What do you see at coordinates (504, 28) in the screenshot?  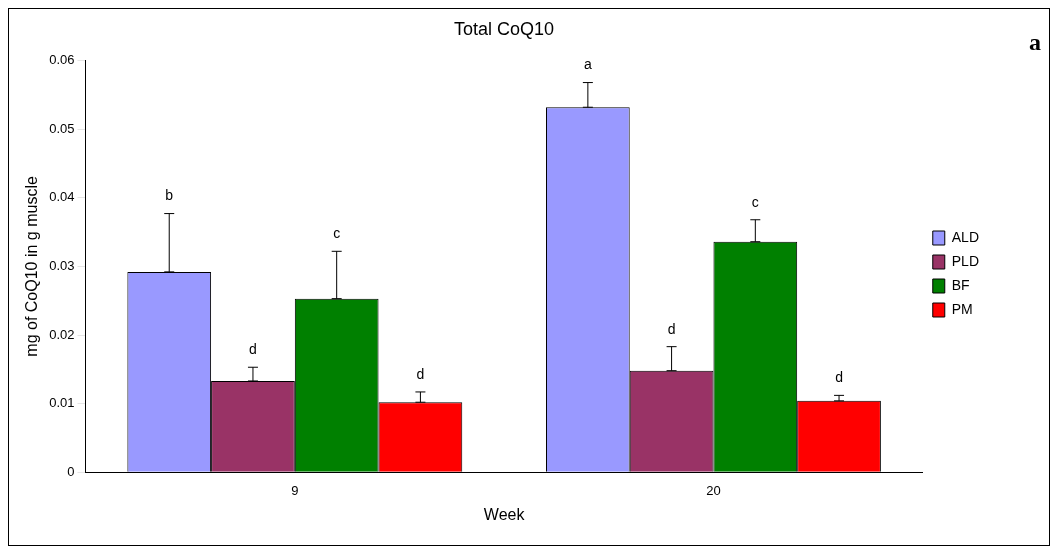 I see `chart-title: Total CoQ10` at bounding box center [504, 28].